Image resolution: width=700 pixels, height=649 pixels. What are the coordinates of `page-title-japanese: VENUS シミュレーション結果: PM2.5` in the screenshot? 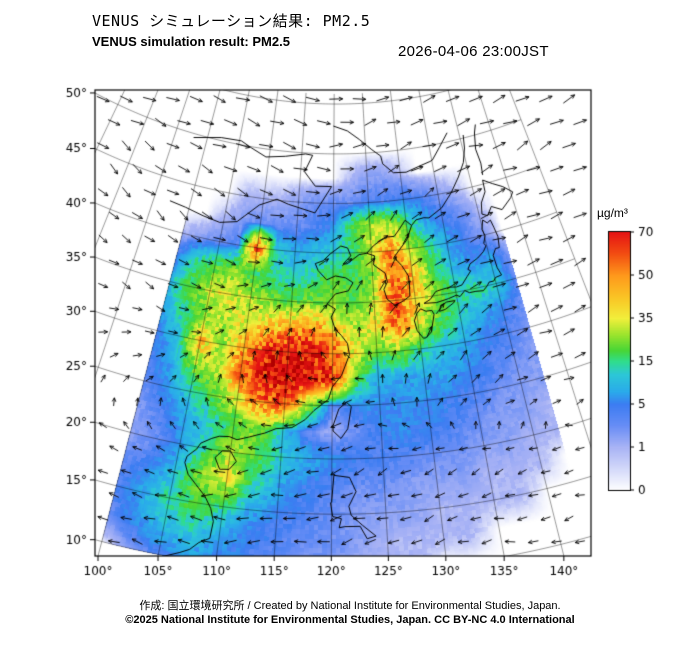 It's located at (231, 21).